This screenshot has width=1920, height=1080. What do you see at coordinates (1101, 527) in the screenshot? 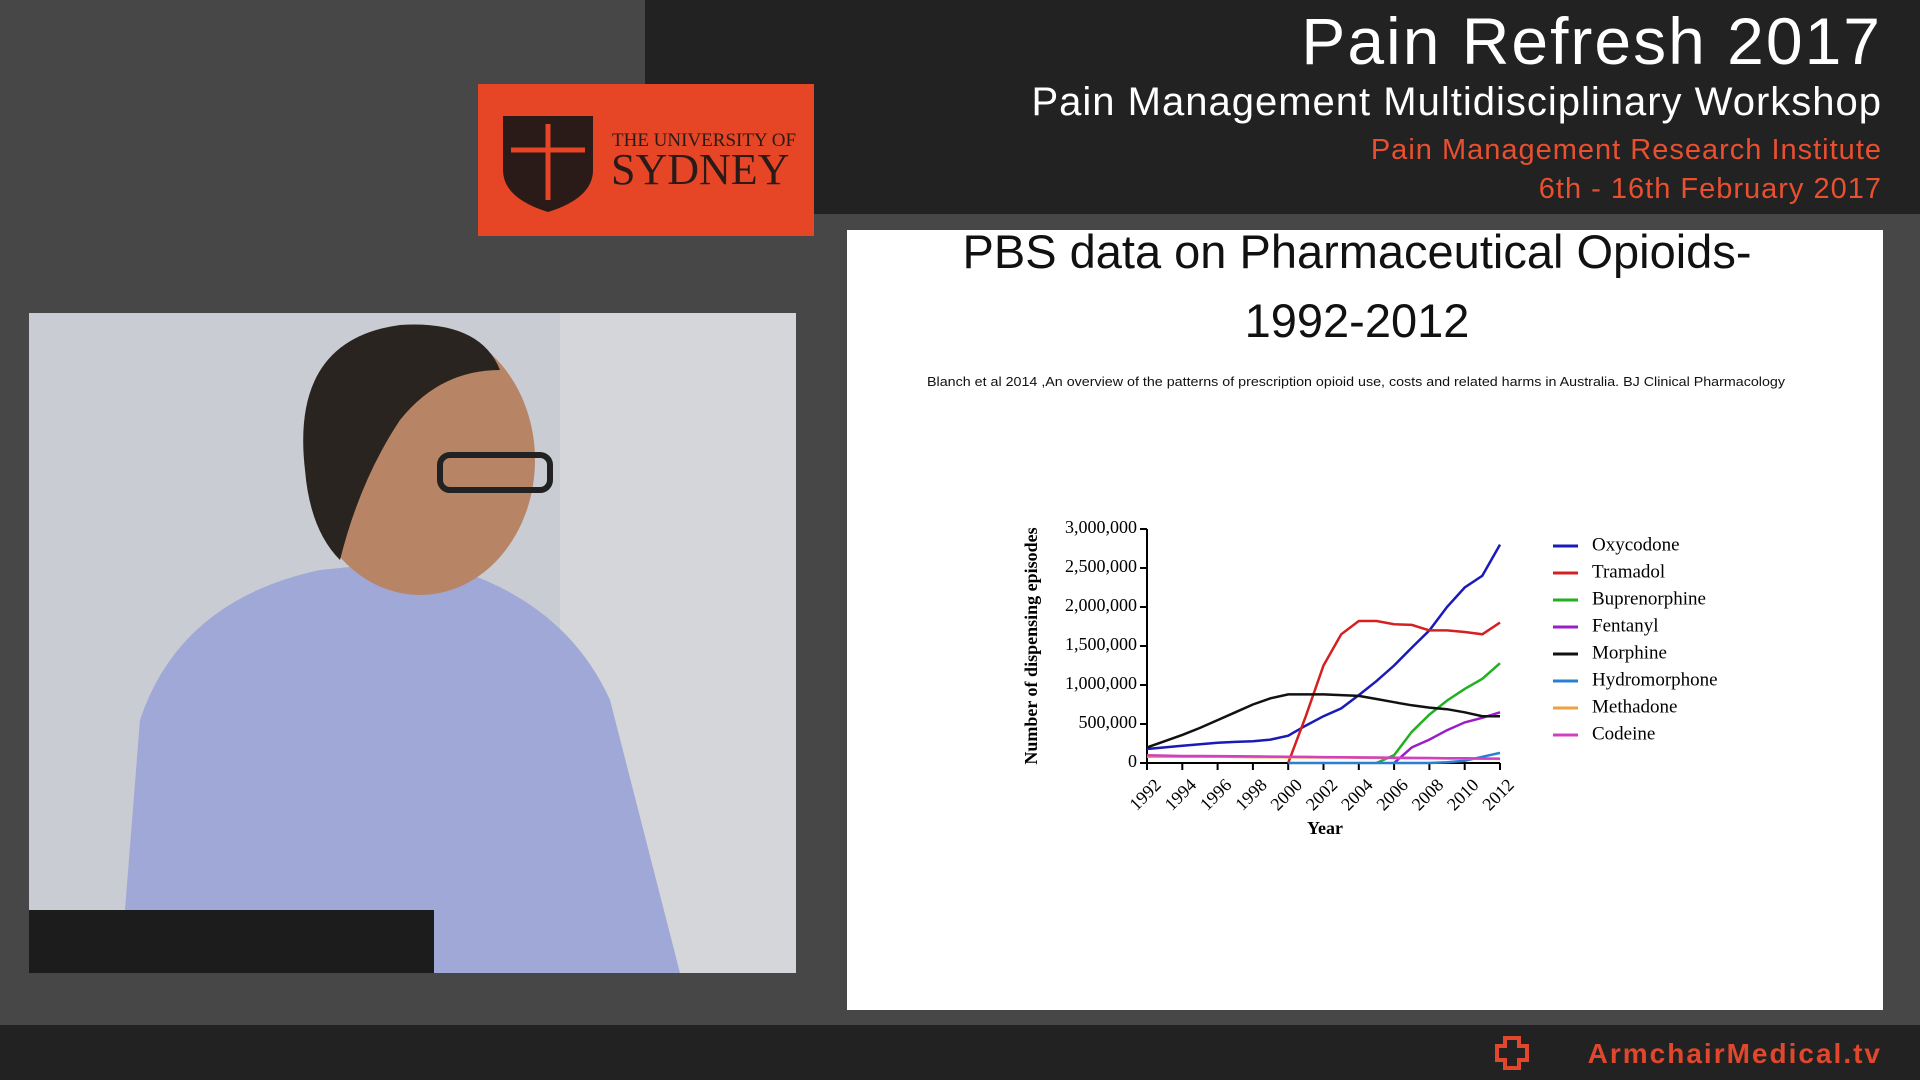
I see `y-tick-label: 3,000,000` at bounding box center [1101, 527].